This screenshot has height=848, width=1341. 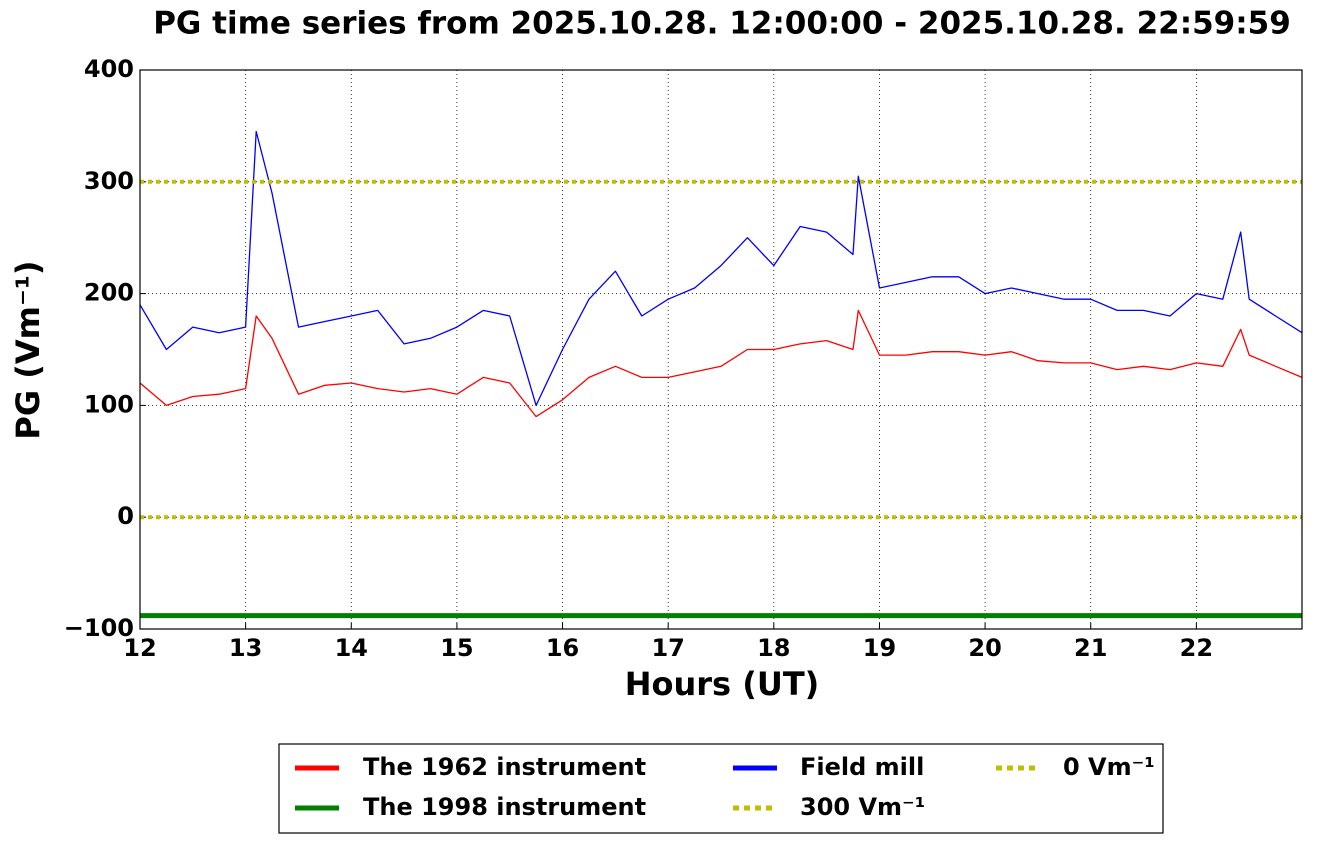 I want to click on y-axis-label: PG (Vm⁻¹), so click(x=28, y=349).